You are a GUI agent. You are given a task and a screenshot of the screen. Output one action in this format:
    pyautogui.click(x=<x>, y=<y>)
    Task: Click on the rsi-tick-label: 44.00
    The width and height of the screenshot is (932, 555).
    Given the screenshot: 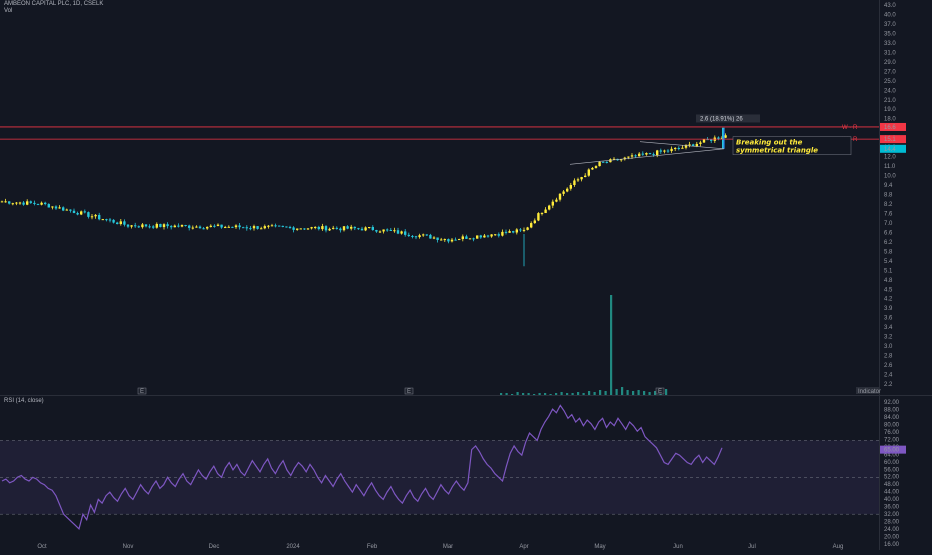 What is the action you would take?
    pyautogui.click(x=892, y=493)
    